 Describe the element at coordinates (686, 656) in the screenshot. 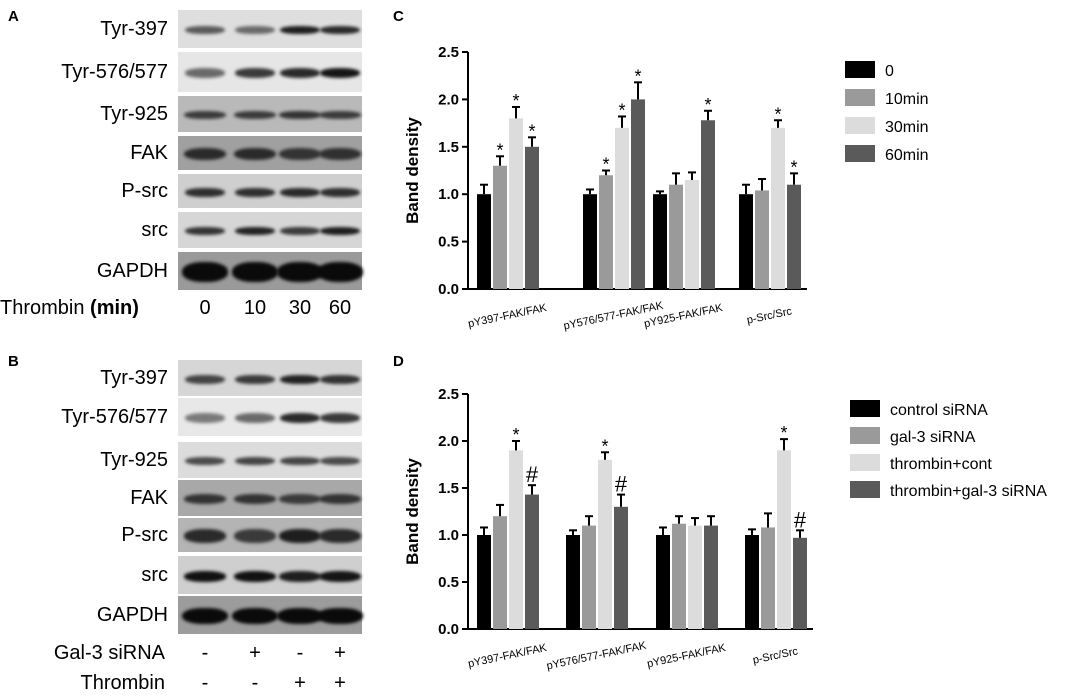

I see `category-label: pY925-FAK/FAK` at that location.